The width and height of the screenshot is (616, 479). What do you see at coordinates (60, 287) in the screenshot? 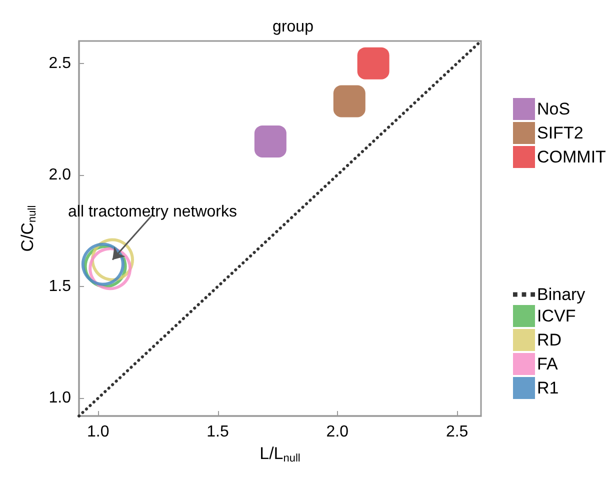
I see `y-tick-label: 1.5` at bounding box center [60, 287].